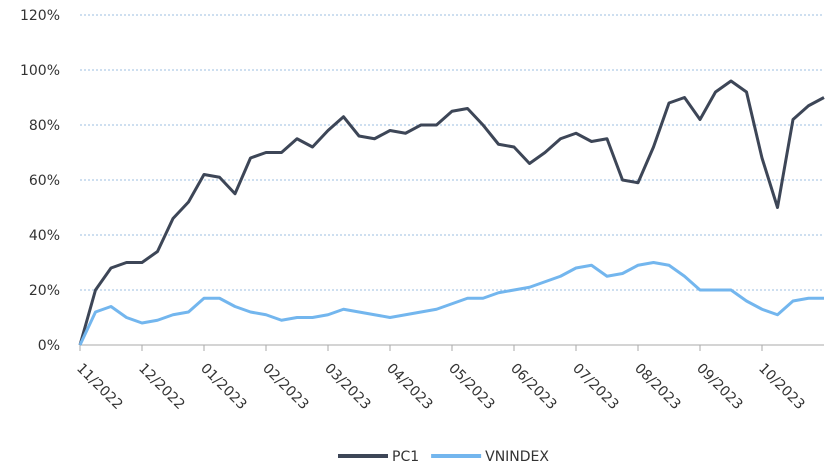  Describe the element at coordinates (49, 346) in the screenshot. I see `y-tick-label: 0%` at that location.